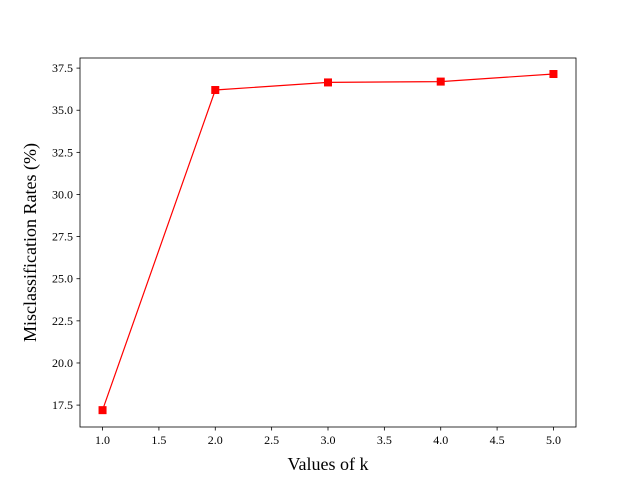 This screenshot has width=640, height=480. What do you see at coordinates (30, 242) in the screenshot?
I see `y-axis-title: Misclassification Rates (%)` at bounding box center [30, 242].